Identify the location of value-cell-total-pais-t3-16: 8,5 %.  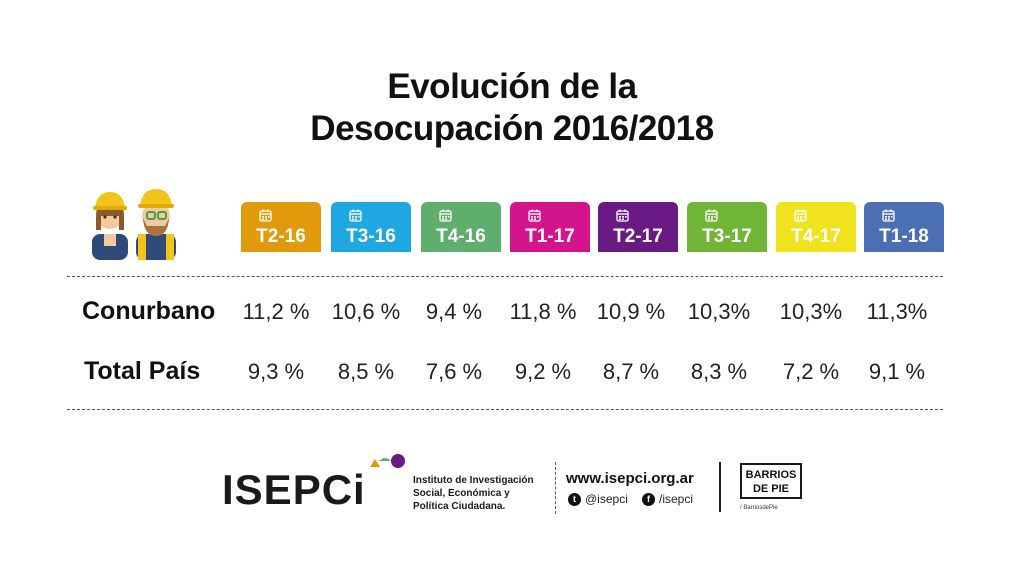
(366, 371).